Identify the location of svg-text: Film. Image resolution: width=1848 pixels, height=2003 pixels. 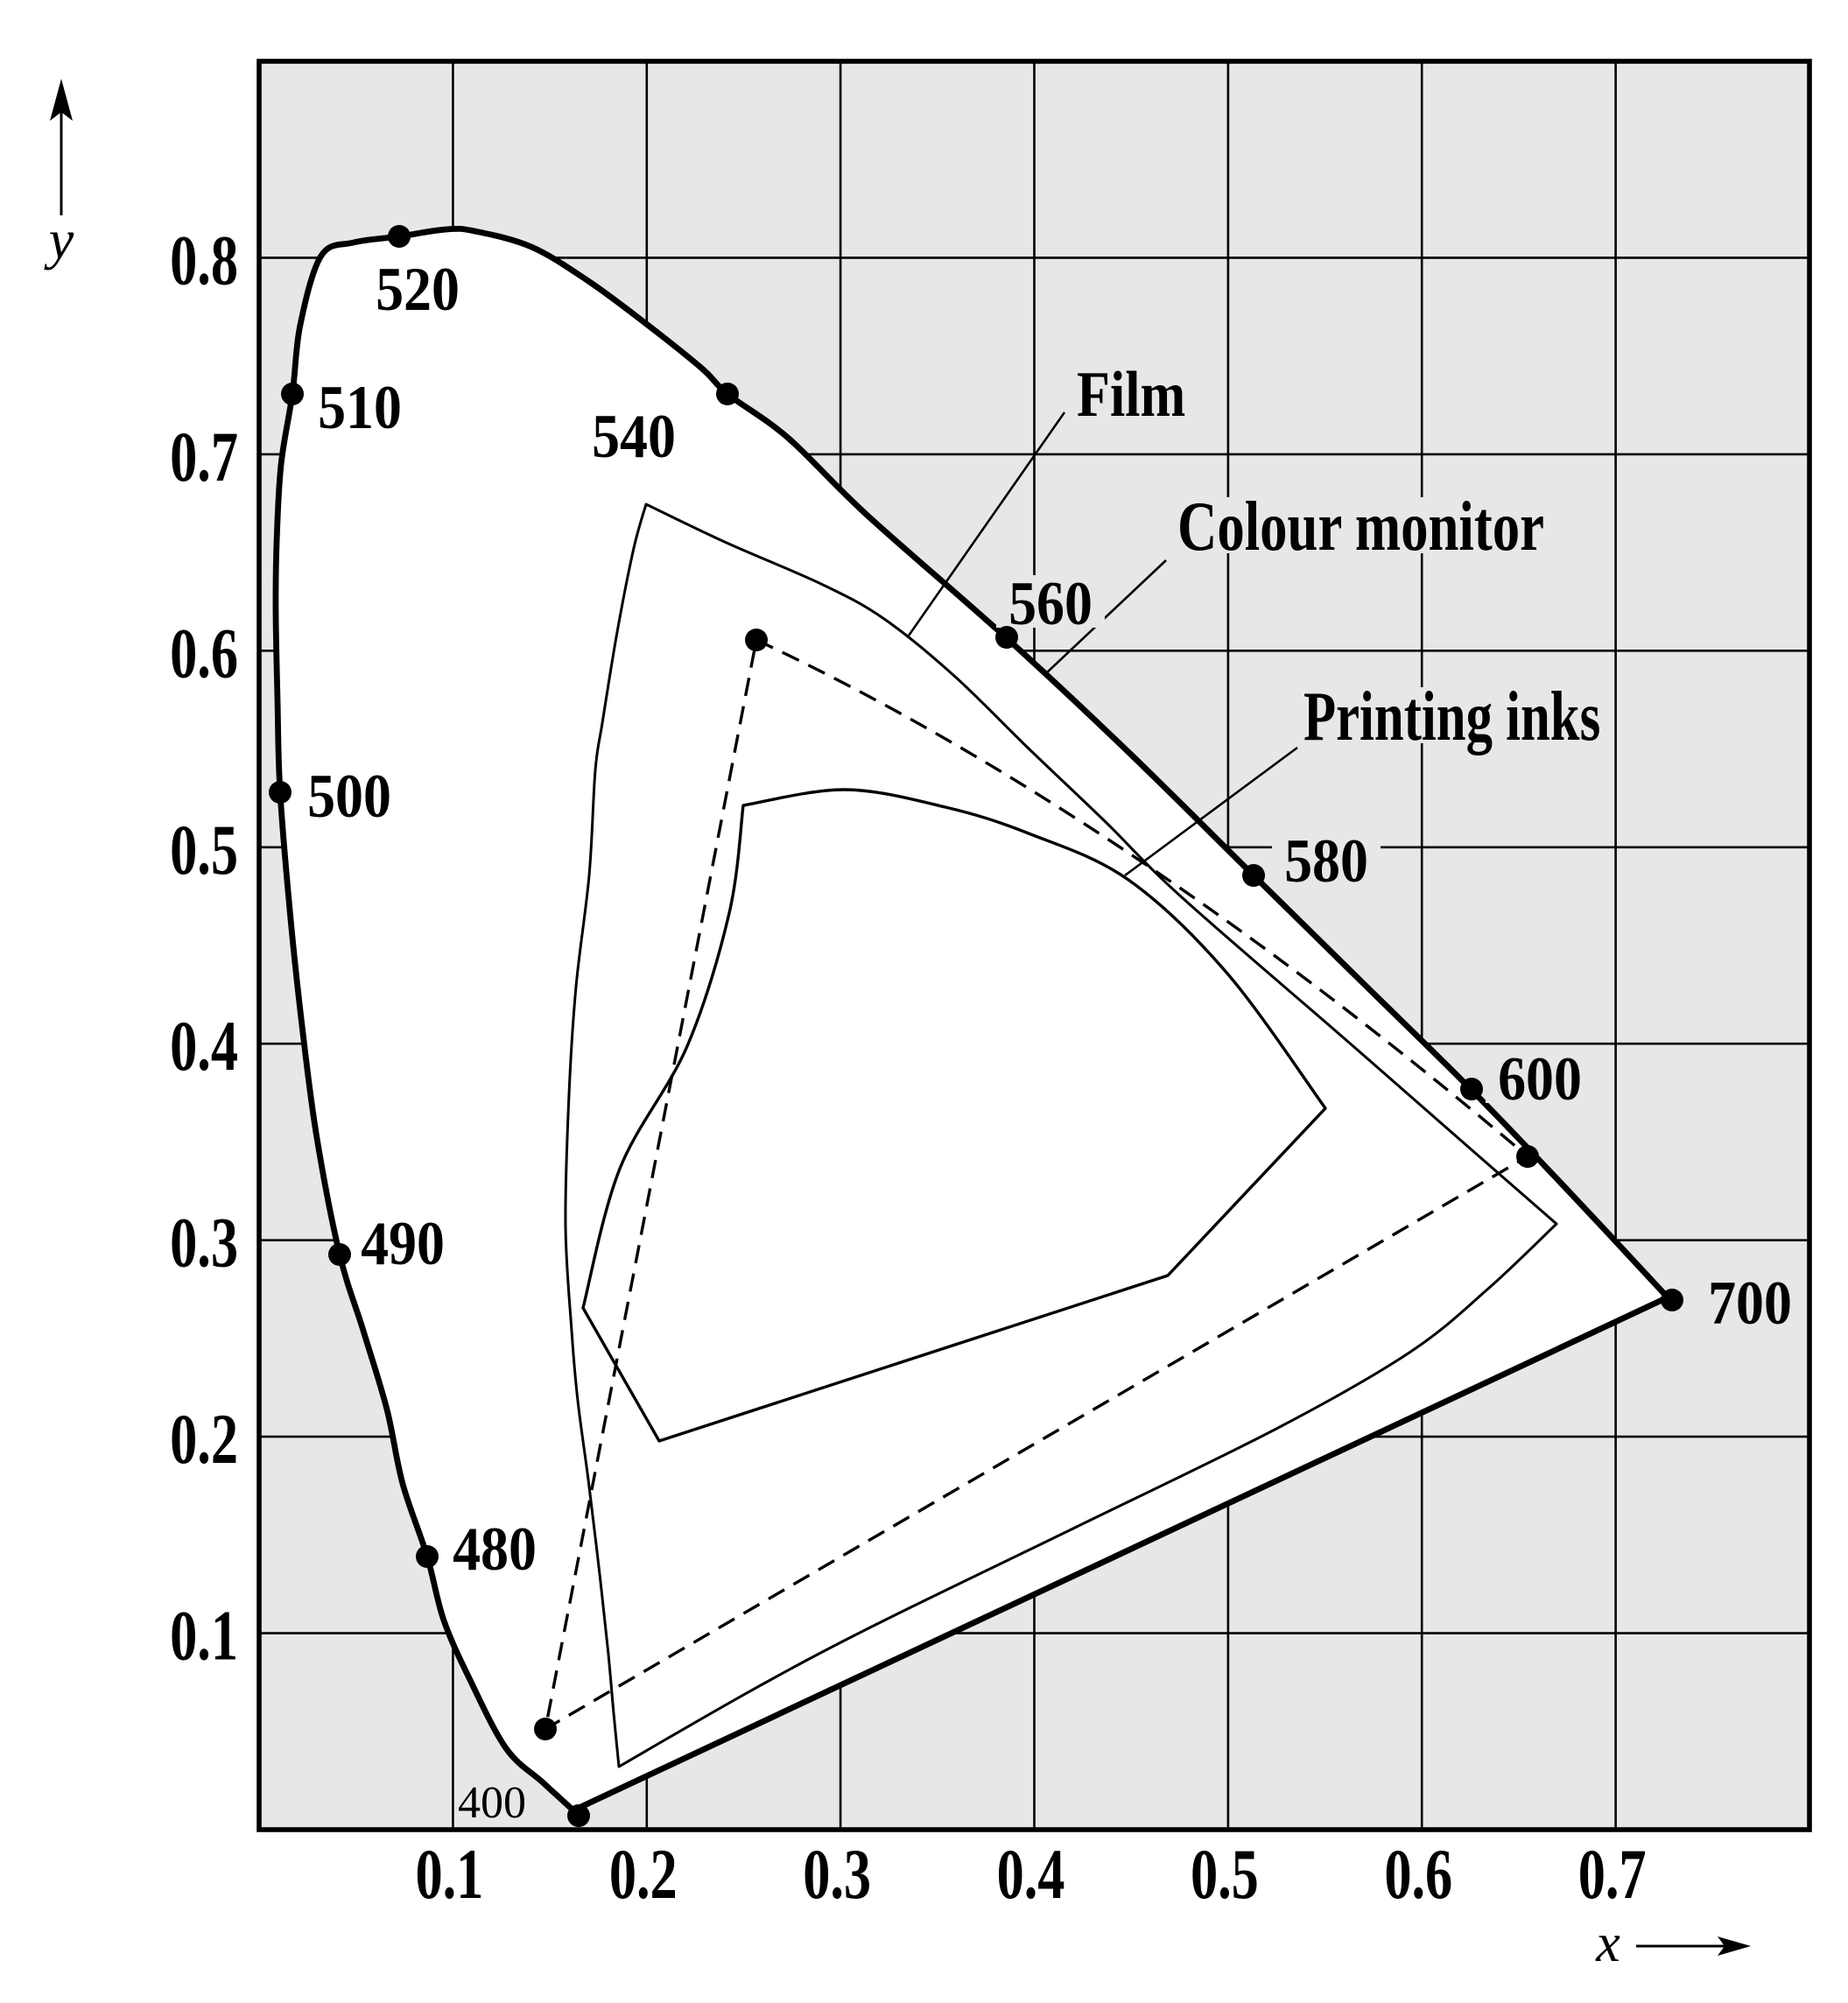
(1131, 394).